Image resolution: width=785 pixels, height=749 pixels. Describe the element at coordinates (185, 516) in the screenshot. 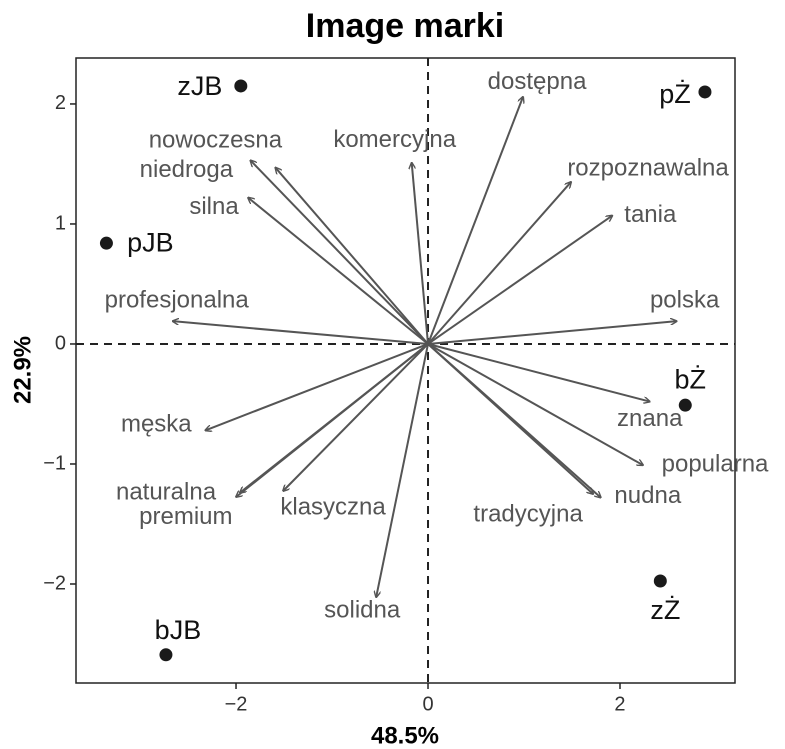

I see `arrow-label: premium` at that location.